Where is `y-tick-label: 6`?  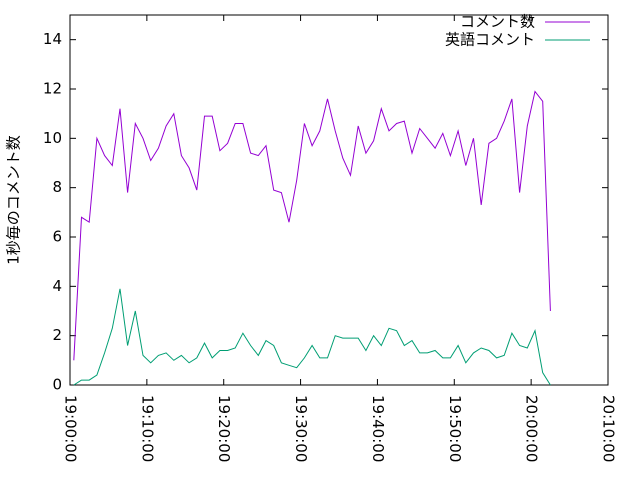
y-tick-label: 6 is located at coordinates (57, 237).